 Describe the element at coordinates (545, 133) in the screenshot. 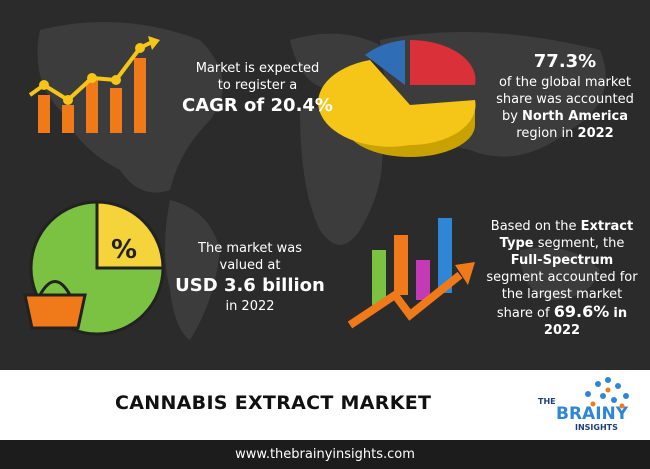

I see `text: region in` at that location.